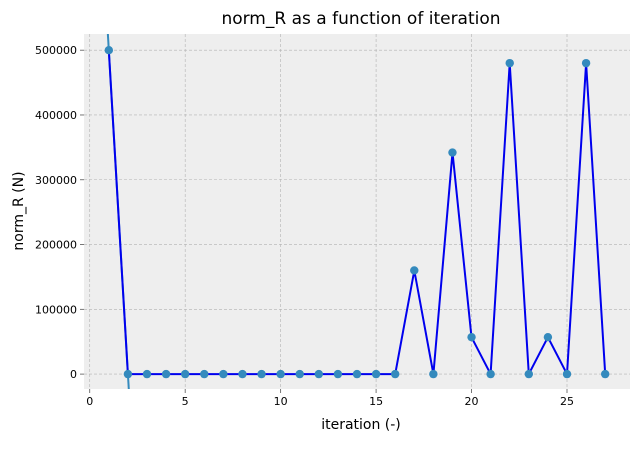  Describe the element at coordinates (330, 398) in the screenshot. I see `x-axis-ticks: 0 5 10 15 20 25` at that location.